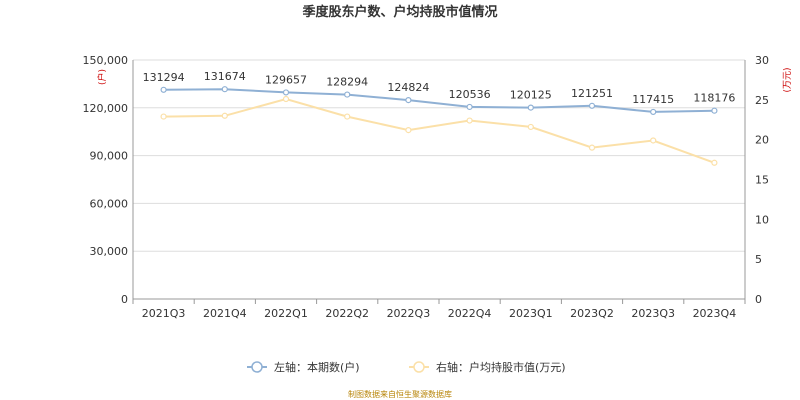  I want to click on data-label: 120536, so click(470, 94).